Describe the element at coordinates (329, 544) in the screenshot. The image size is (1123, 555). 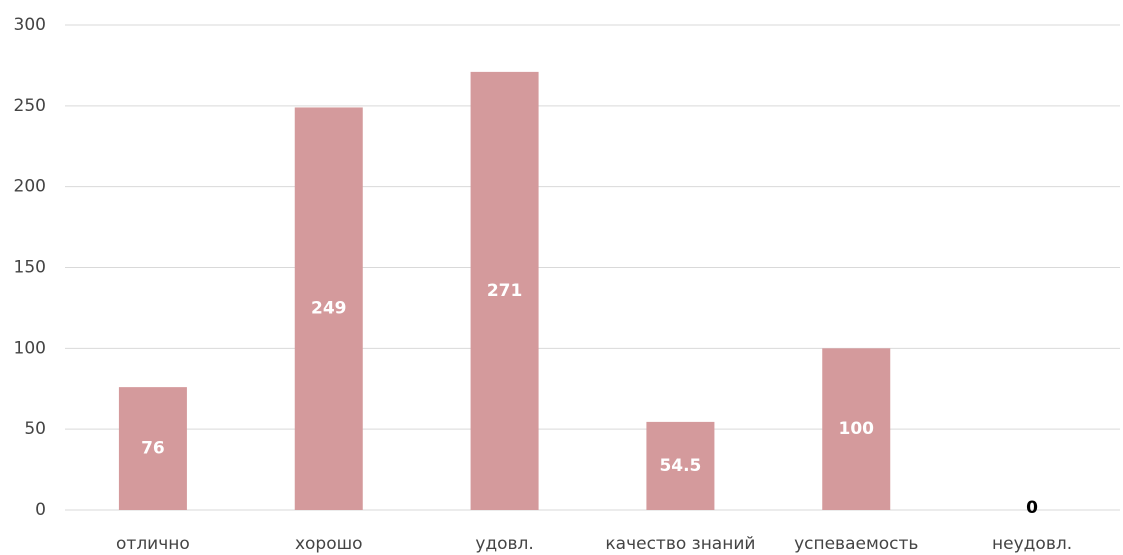
I see `x-tick-label: хорошо` at that location.